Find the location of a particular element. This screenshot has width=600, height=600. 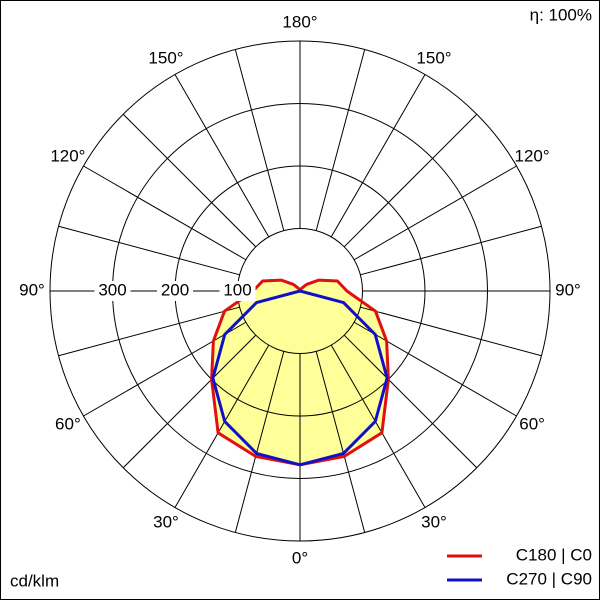

legend-label: C270 | C90 is located at coordinates (549, 578).